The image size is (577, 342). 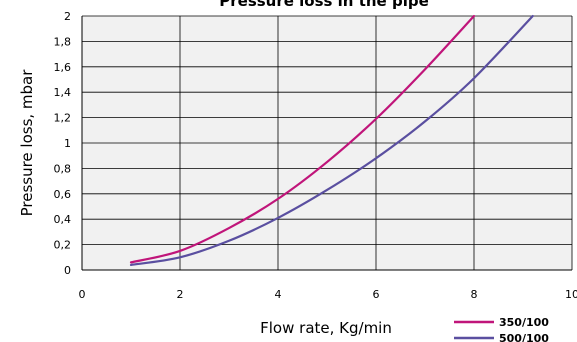 What do you see at coordinates (63, 118) in the screenshot?
I see `y-tick-label: 1,2` at bounding box center [63, 118].